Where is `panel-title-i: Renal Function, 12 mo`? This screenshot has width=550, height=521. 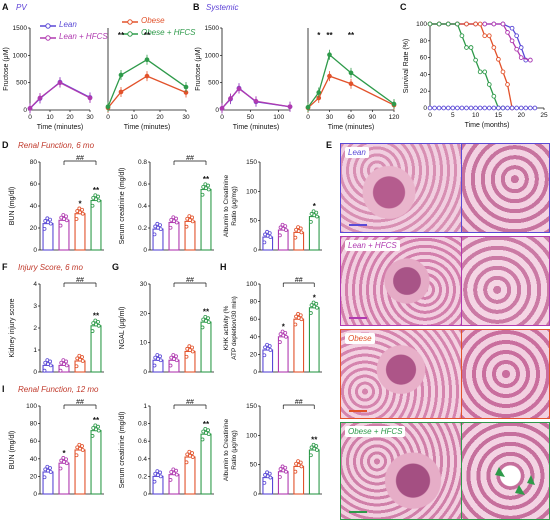
panel-title-i: Renal Function, 12 mo is located at coordinates (58, 389).